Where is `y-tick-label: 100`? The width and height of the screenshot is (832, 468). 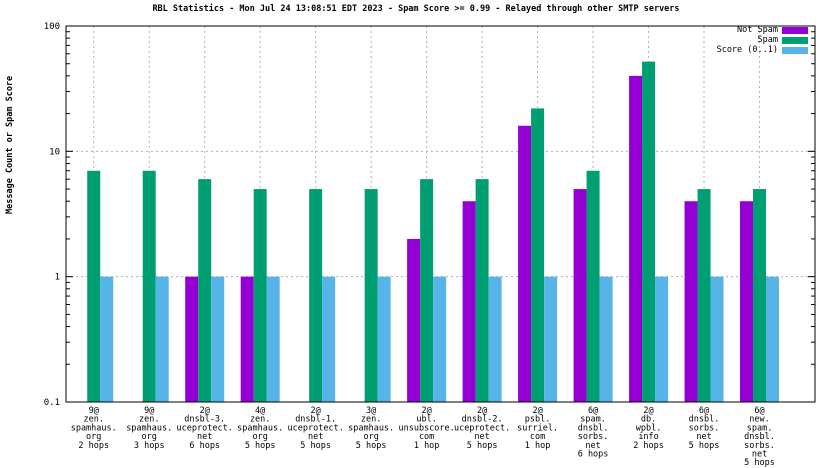 y-tick-label: 100 is located at coordinates (52, 27).